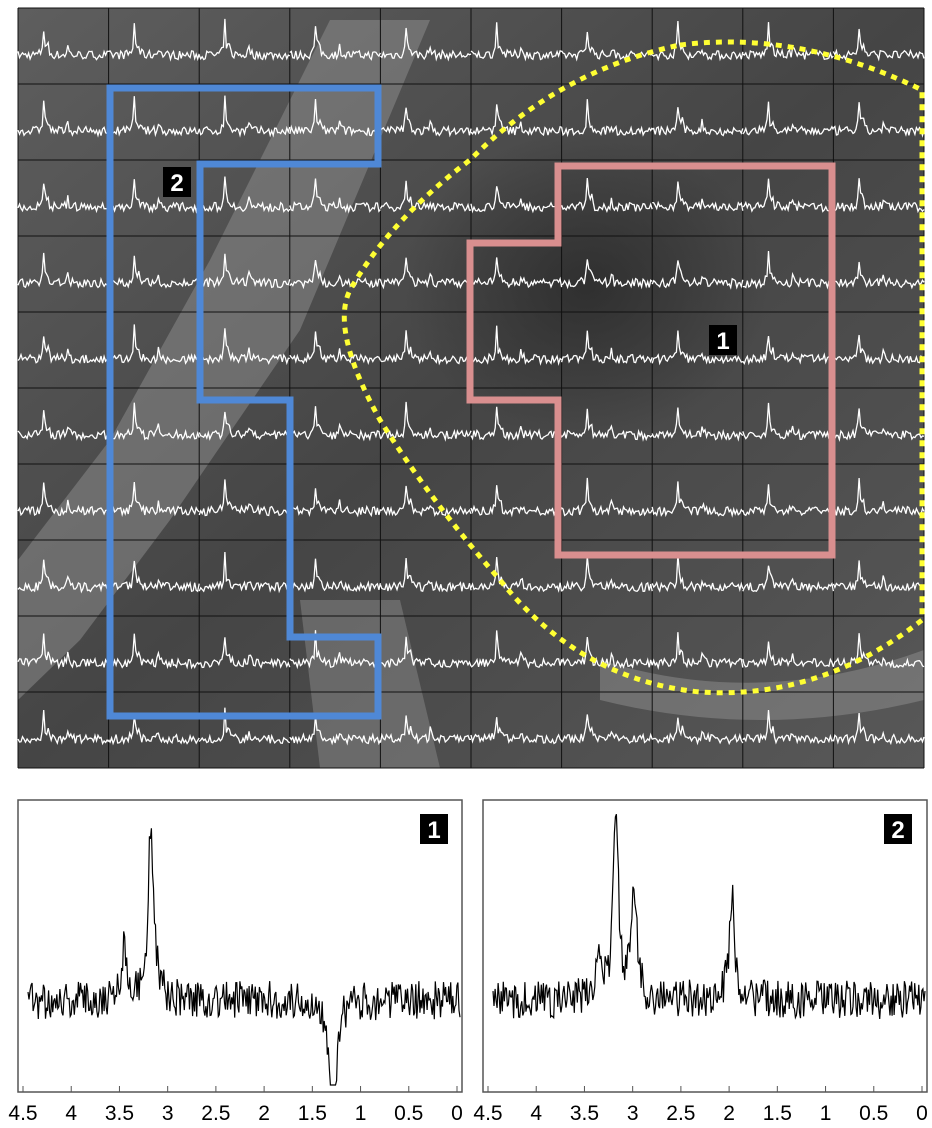  What do you see at coordinates (235, 1105) in the screenshot?
I see `spectrum-1-x-axis: 4.5 4 3.5 3 2.5 2 1.5 1 0.5 0` at bounding box center [235, 1105].